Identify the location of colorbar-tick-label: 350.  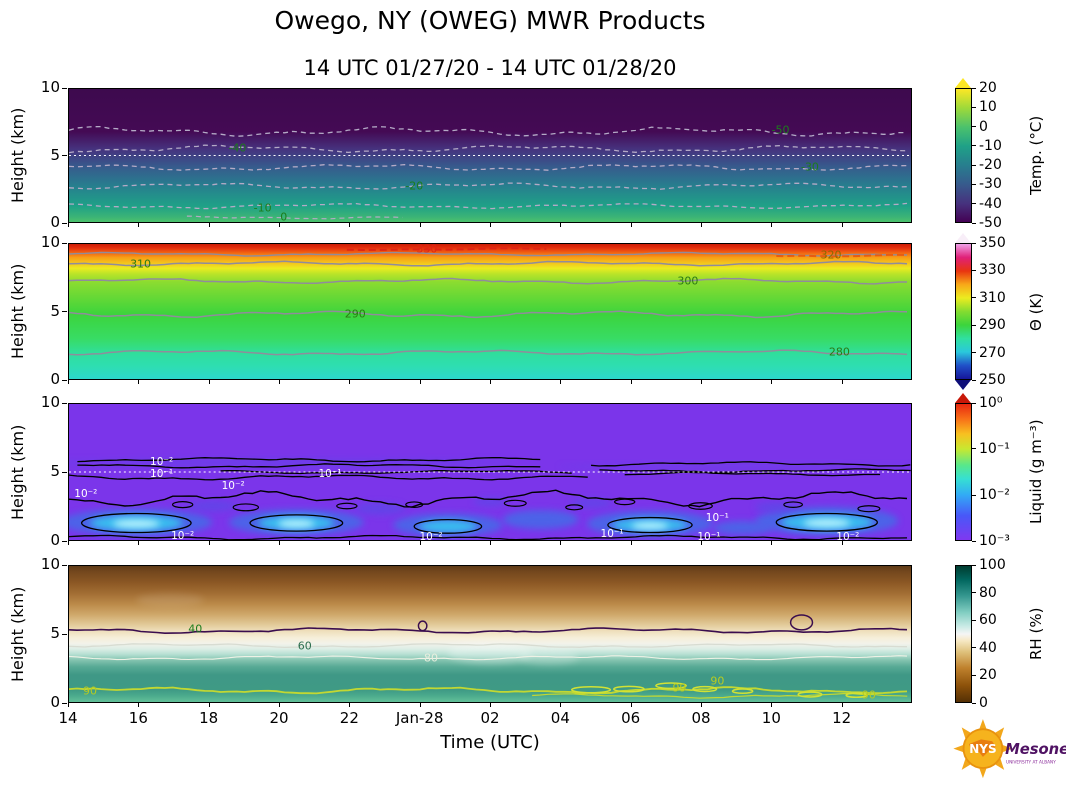
(992, 243).